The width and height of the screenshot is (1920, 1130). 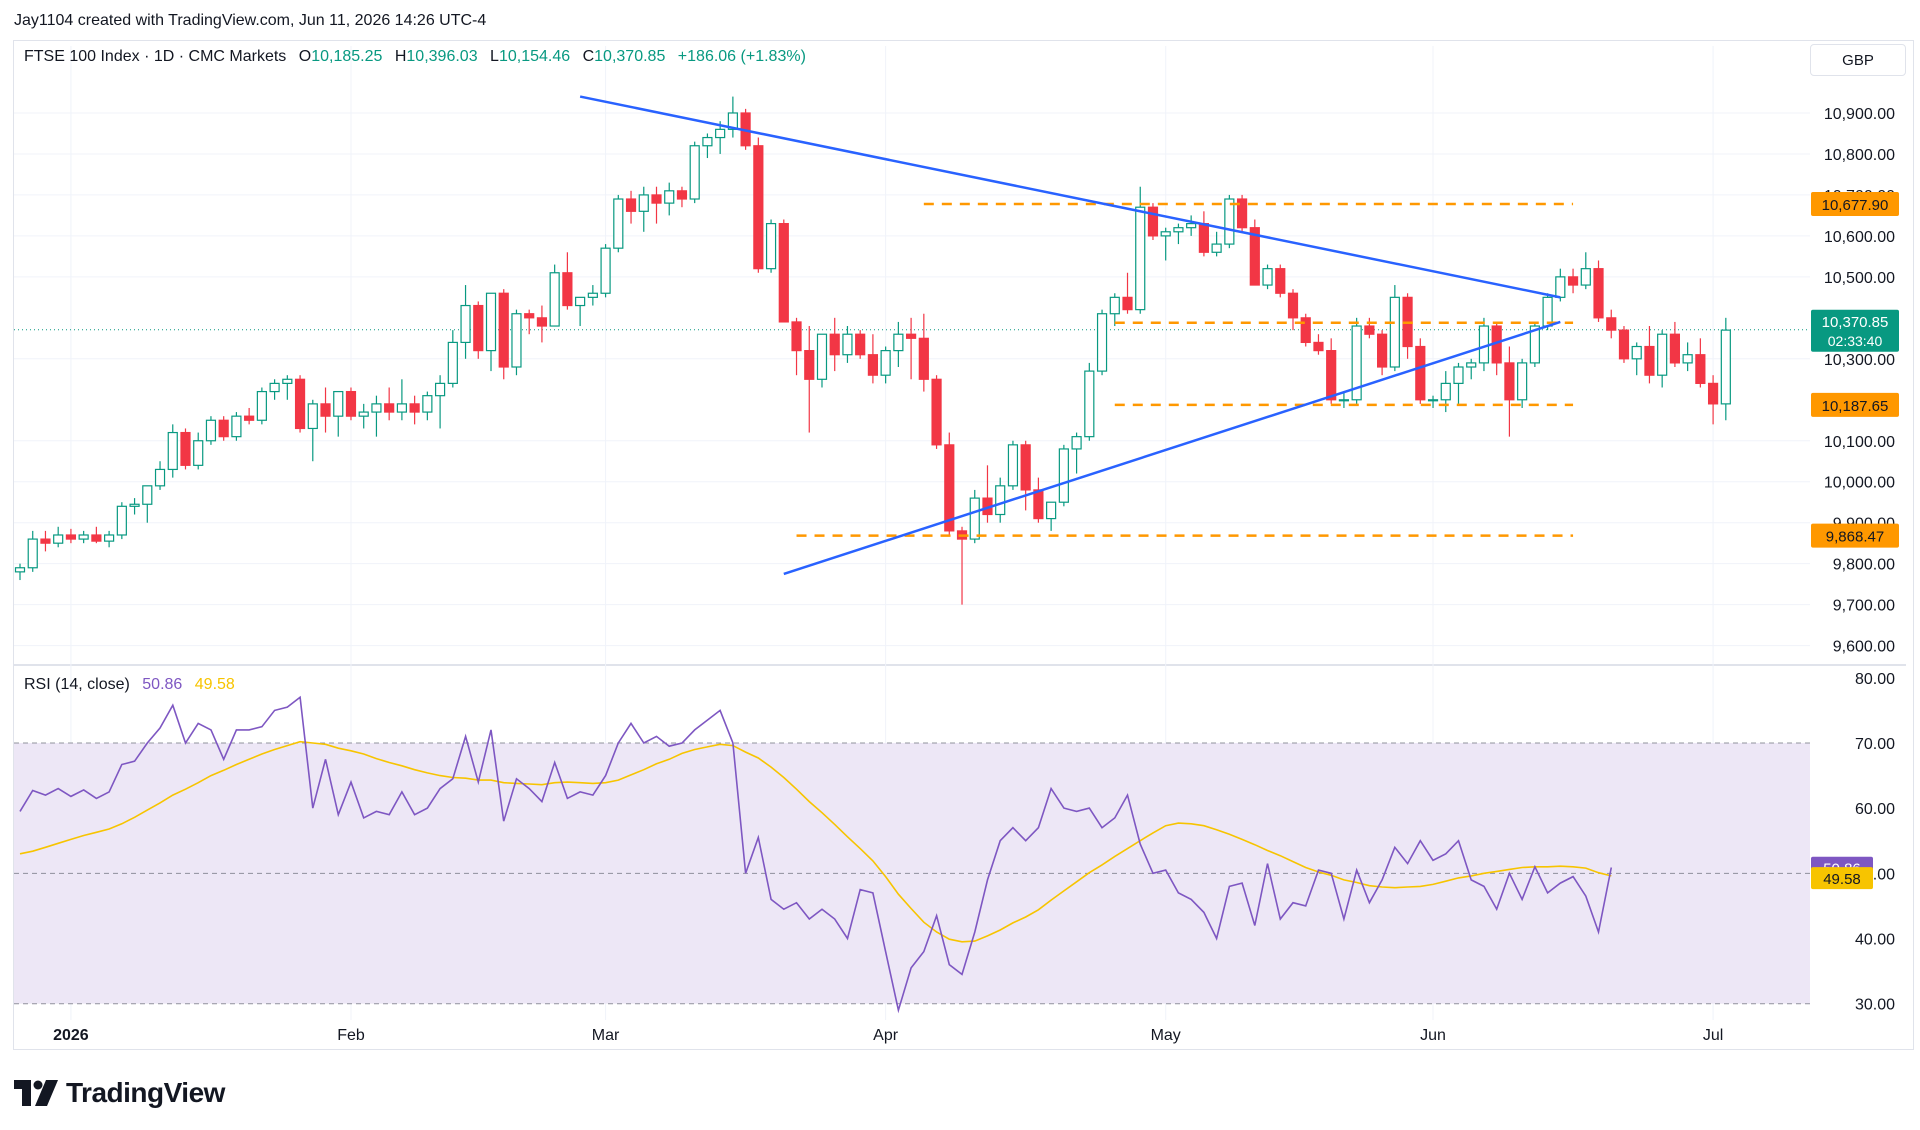 What do you see at coordinates (442, 56) in the screenshot?
I see `high-value: 10,396.03` at bounding box center [442, 56].